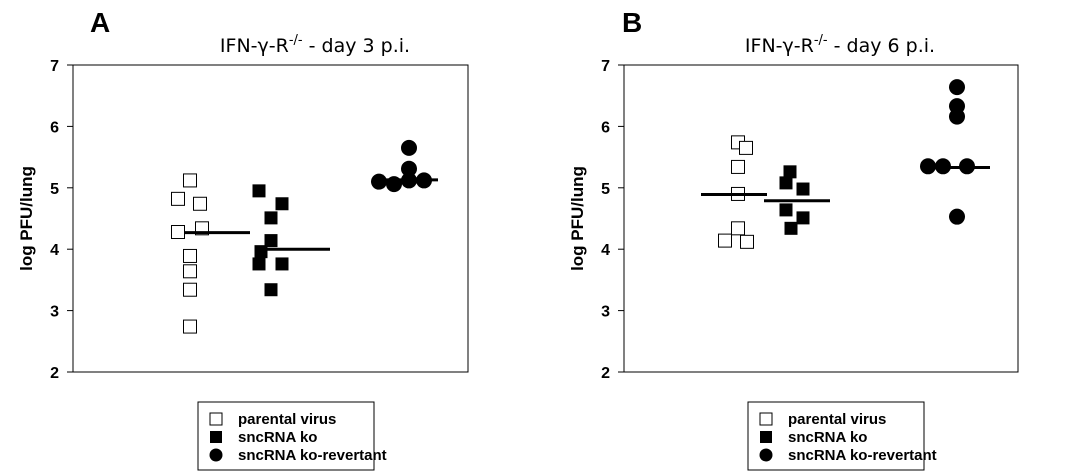 The height and width of the screenshot is (472, 1072). What do you see at coordinates (100, 22) in the screenshot?
I see `panel-letter: A` at bounding box center [100, 22].